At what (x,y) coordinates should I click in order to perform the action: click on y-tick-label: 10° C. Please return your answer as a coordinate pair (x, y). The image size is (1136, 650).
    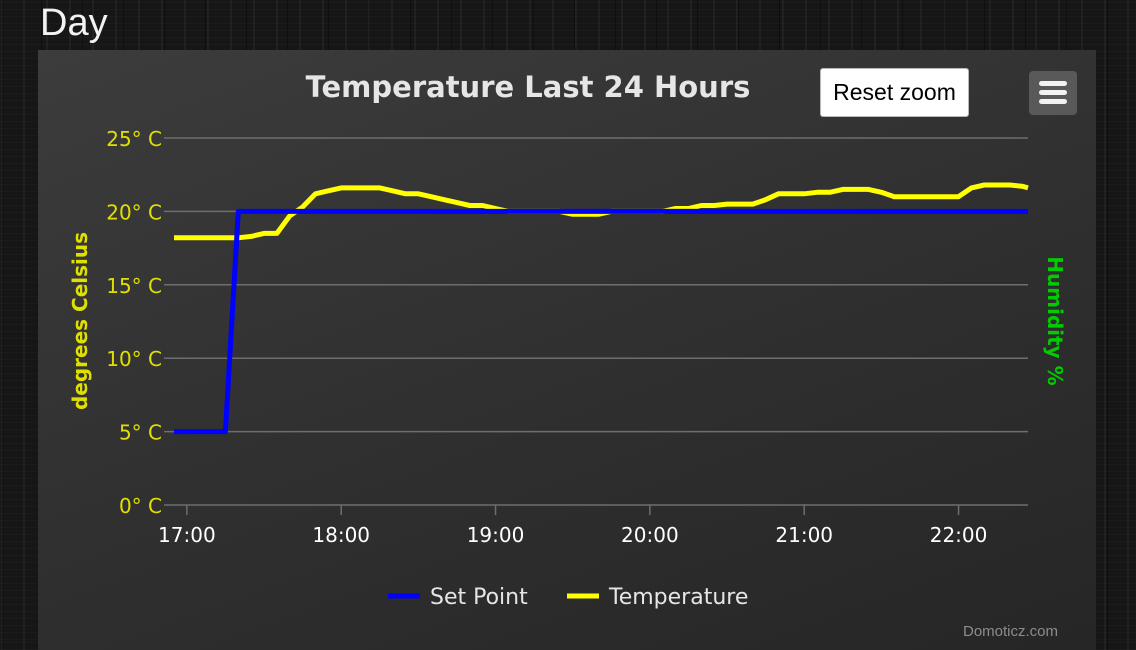
    Looking at the image, I should click on (134, 359).